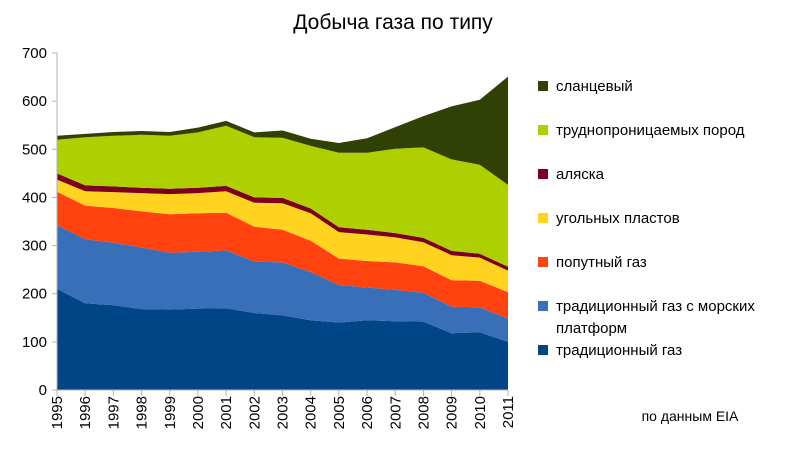 The image size is (800, 455). I want to click on chart-title: Добыча газа по типу, so click(393, 22).